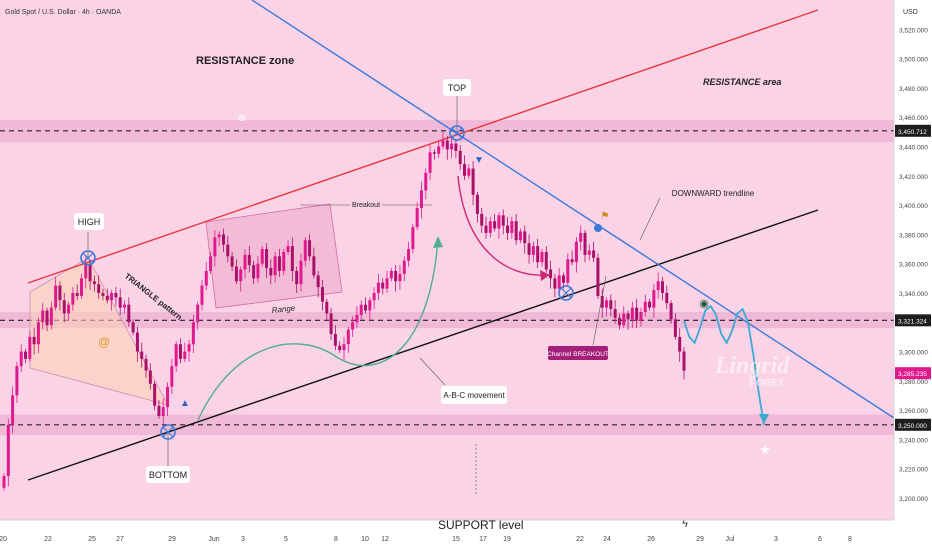  What do you see at coordinates (447, 131) in the screenshot?
I see `zone-resistance` at bounding box center [447, 131].